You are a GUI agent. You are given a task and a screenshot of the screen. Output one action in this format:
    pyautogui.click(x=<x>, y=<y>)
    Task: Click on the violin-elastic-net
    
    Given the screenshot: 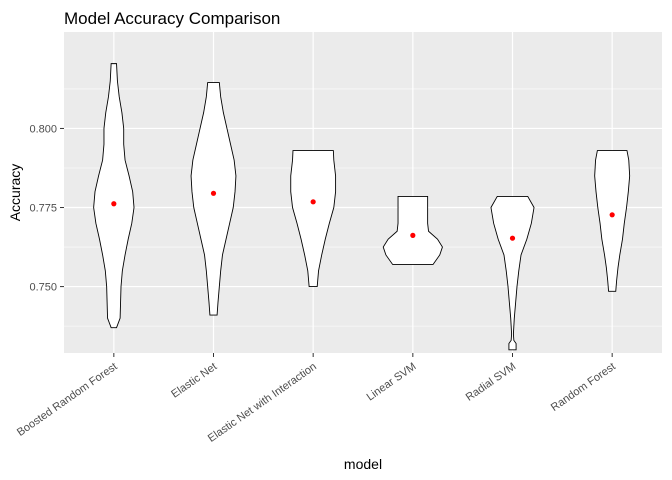 What is the action you would take?
    pyautogui.click(x=213, y=199)
    